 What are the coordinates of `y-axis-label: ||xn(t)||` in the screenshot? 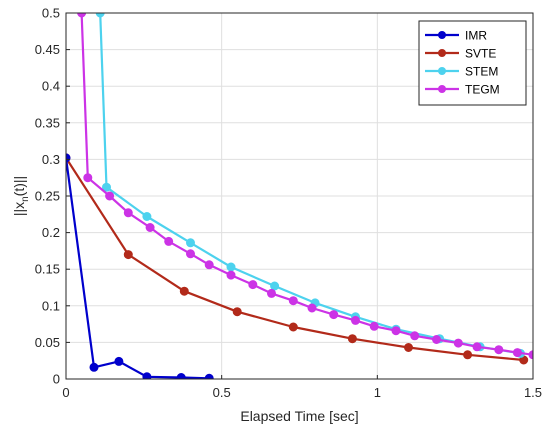 It's located at (21, 196).